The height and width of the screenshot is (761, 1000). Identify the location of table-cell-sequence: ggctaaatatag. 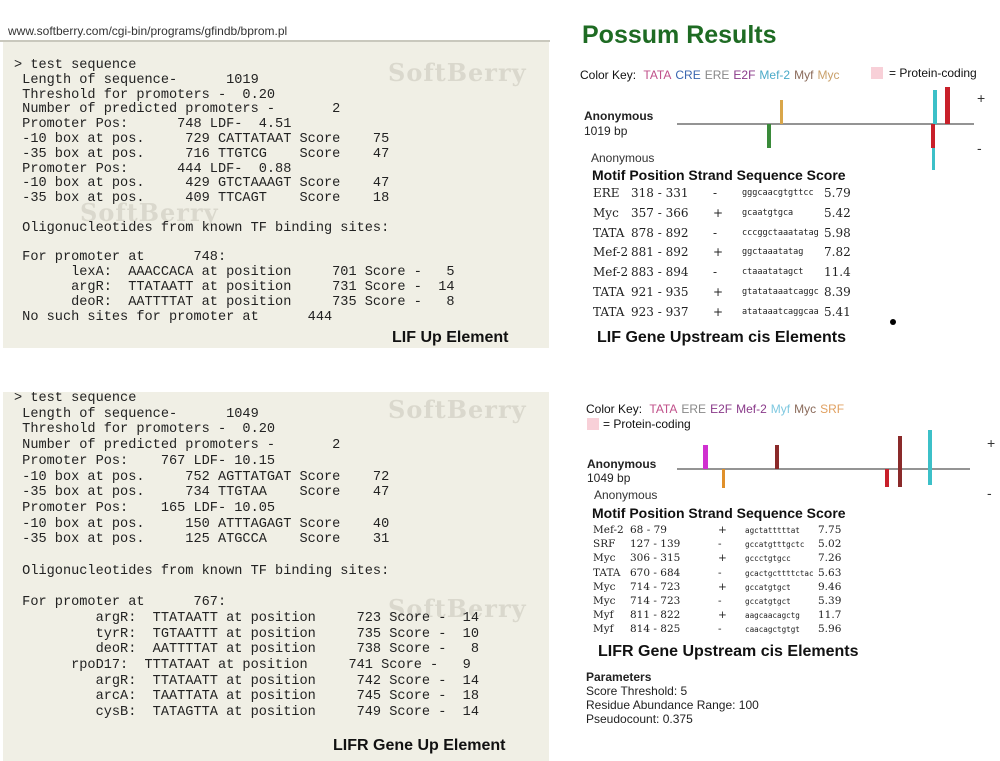
(773, 252).